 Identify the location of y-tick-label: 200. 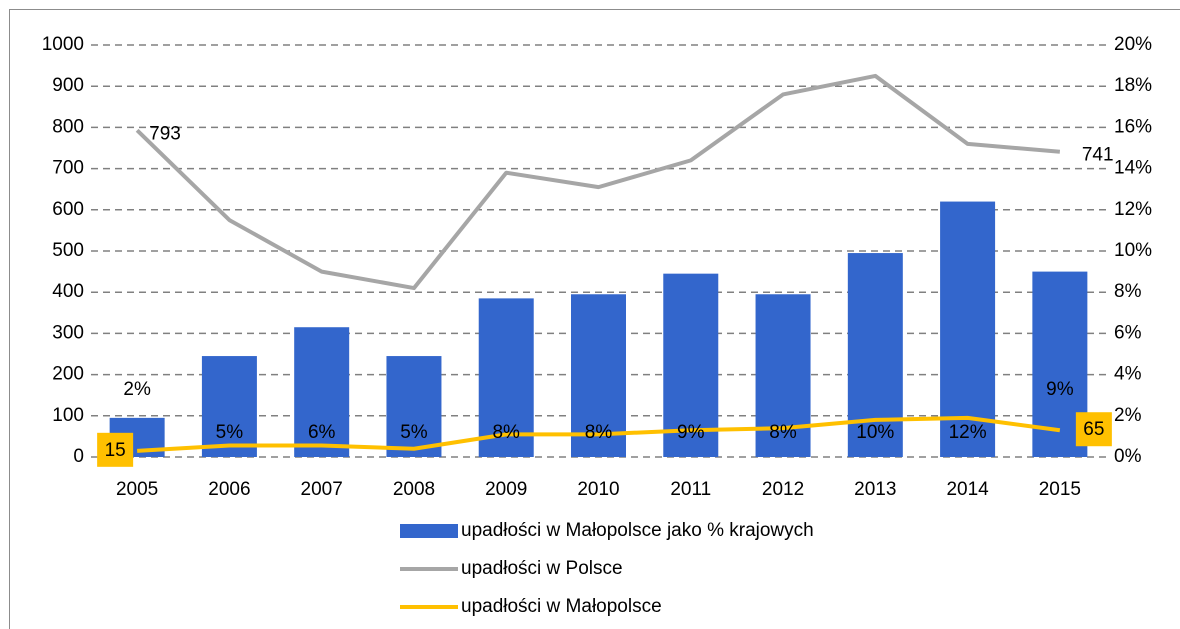
(68, 374).